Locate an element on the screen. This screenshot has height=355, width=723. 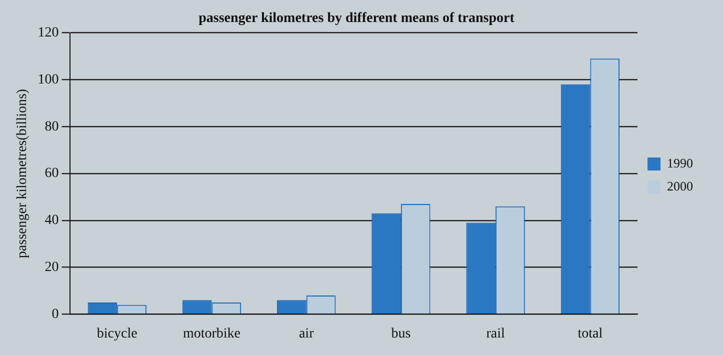
x-tick-label: bus is located at coordinates (401, 334).